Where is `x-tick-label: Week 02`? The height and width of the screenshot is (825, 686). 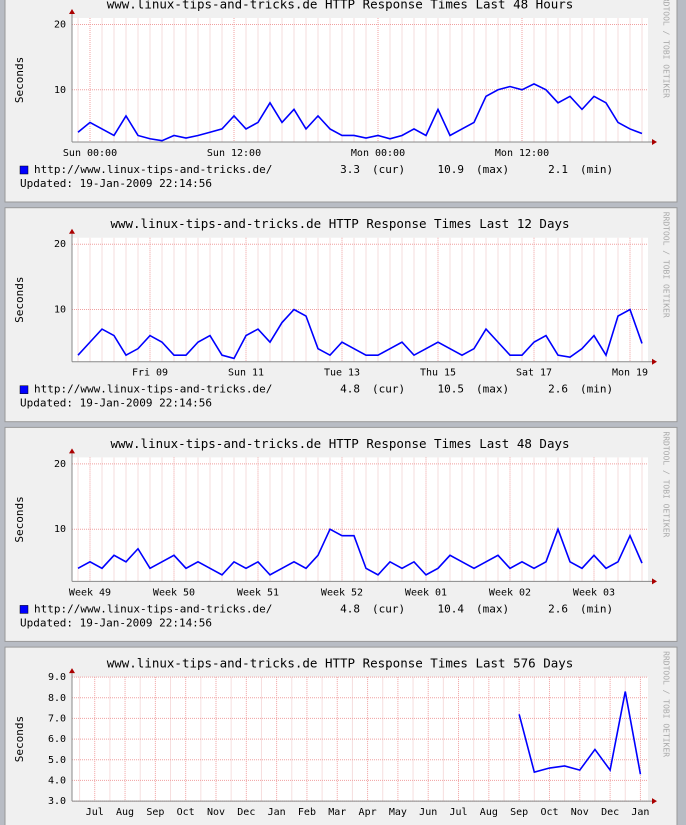
x-tick-label: Week 02 is located at coordinates (510, 592).